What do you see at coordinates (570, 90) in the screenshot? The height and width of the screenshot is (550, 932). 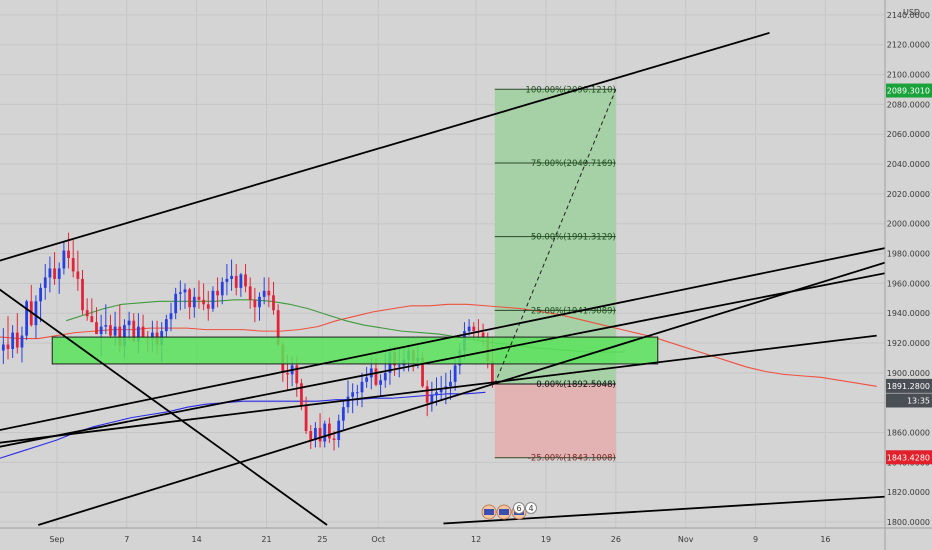 I see `fib-label: 100.00%(2090.1210)` at bounding box center [570, 90].